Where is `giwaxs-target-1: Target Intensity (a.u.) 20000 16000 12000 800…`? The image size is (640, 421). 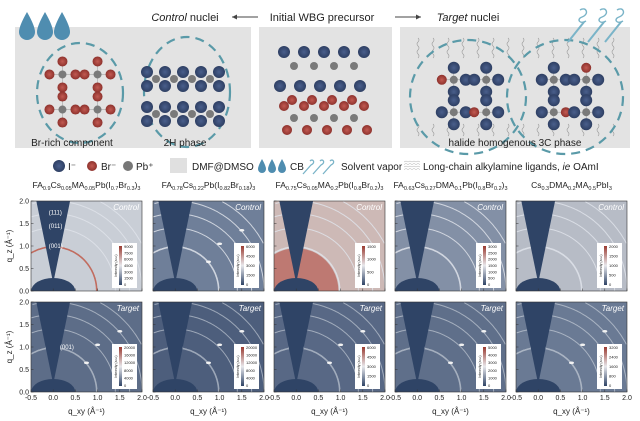 giwaxs-target-1: Target Intensity (a.u.) 20000 16000 12000 800… is located at coordinates (83, 351).